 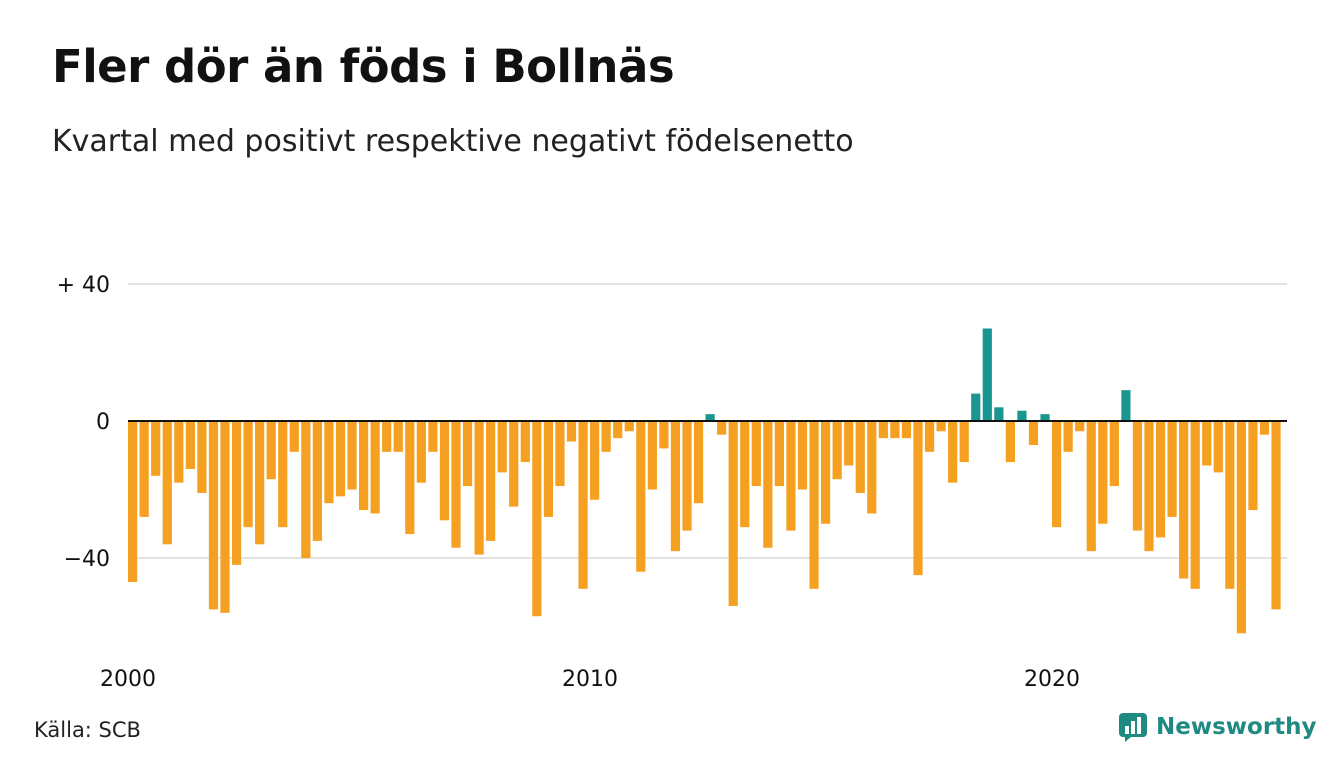 I want to click on y-tick-label: + 40, so click(x=83, y=285).